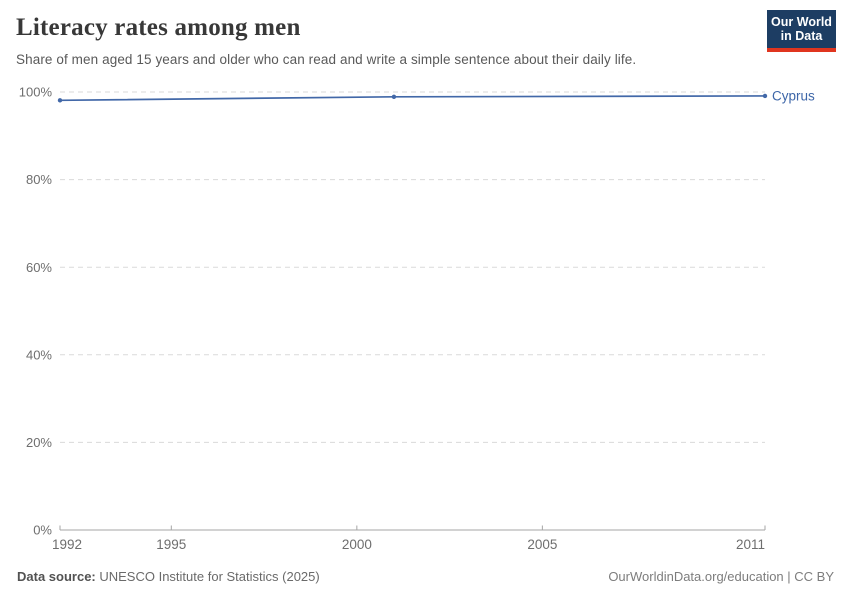  I want to click on attribution-link: OurWorldinData.org/education | CC BY, so click(721, 576).